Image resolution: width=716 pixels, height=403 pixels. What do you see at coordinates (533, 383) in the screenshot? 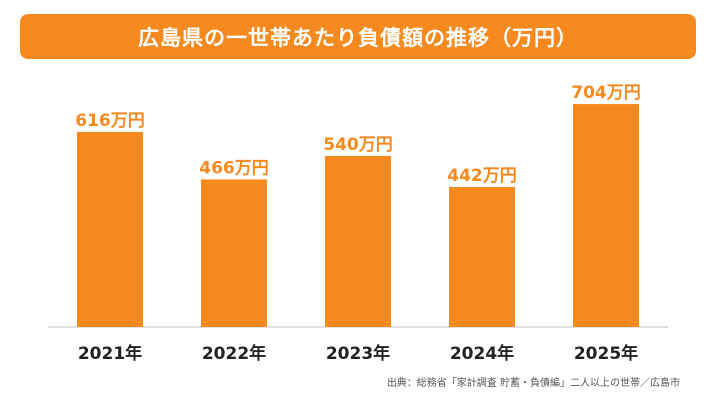
I see `source-note: 出典：総務省「家計調査 貯蓄・負債編」二人以上の世帯／広島市` at bounding box center [533, 383].